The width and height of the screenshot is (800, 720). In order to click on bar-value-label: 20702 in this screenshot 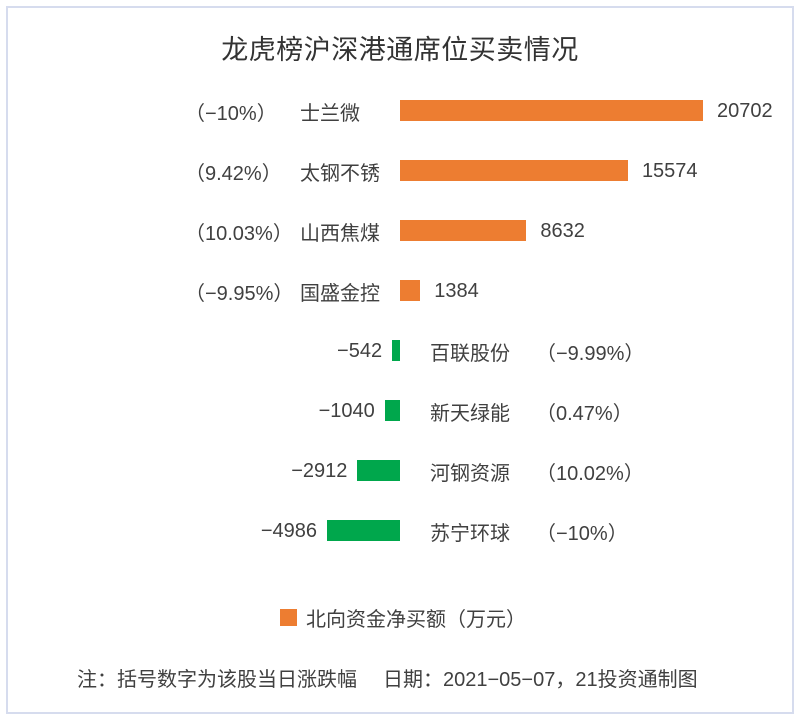, I will do `click(745, 110)`.